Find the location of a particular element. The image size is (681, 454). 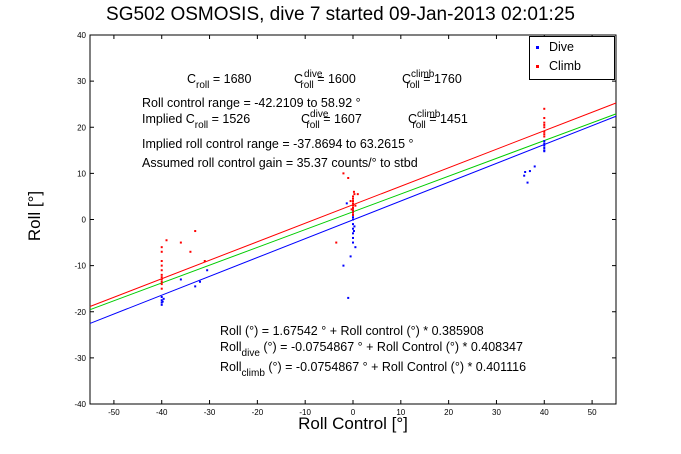

legend-label-climb: Climb is located at coordinates (565, 66).